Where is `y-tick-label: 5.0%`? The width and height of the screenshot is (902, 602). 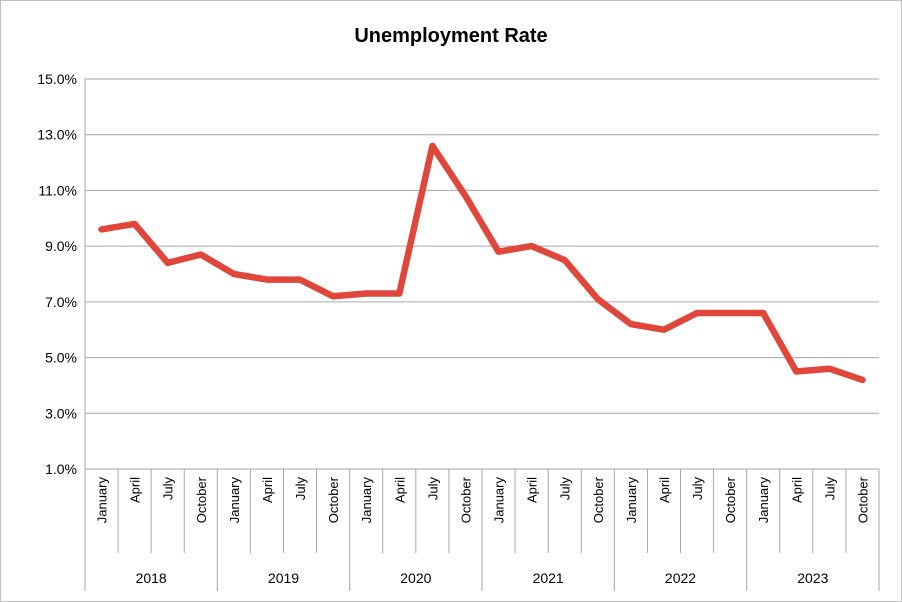
y-tick-label: 5.0% is located at coordinates (61, 358).